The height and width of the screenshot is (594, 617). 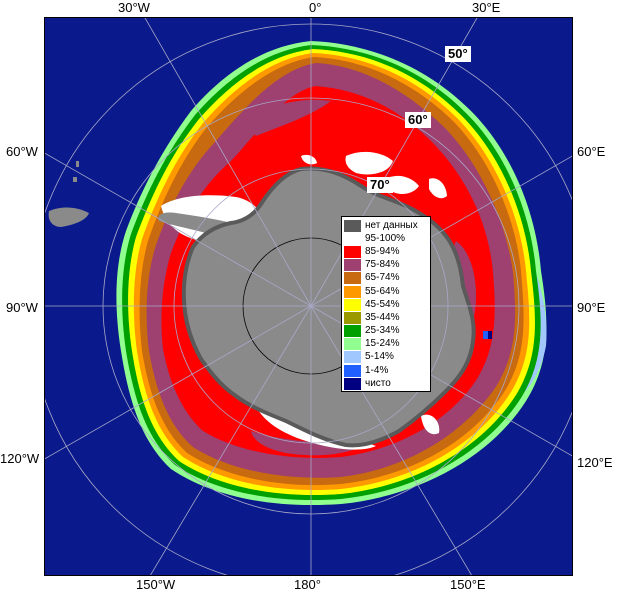 What do you see at coordinates (418, 120) in the screenshot?
I see `latitude-label-60: 60°` at bounding box center [418, 120].